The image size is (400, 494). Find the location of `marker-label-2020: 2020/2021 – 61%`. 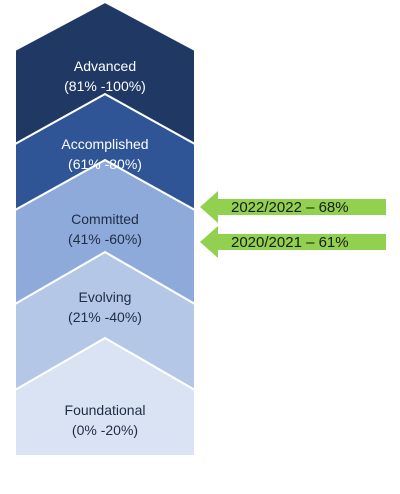

marker-label-2020: 2020/2021 – 61% is located at coordinates (290, 242).